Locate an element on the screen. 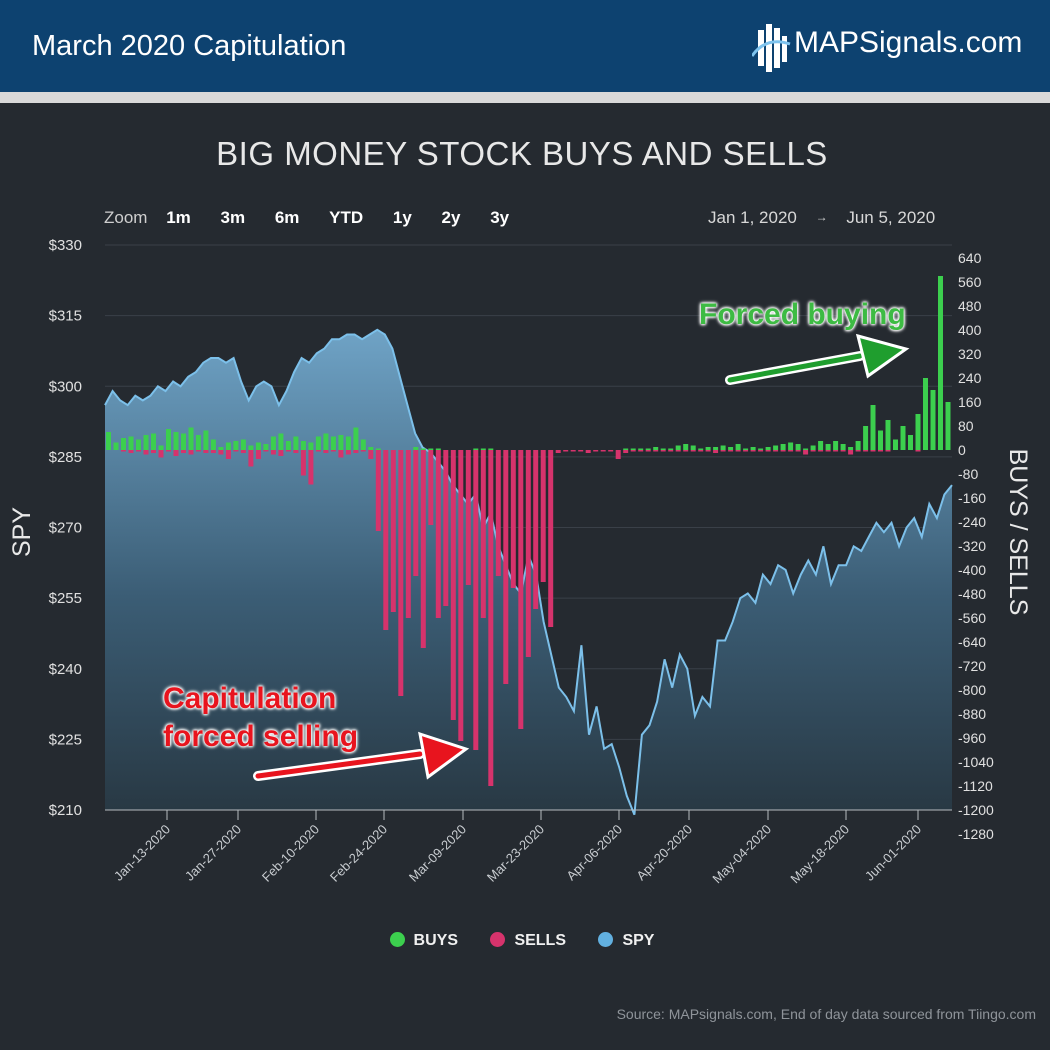  zoom-6m-button: 6m is located at coordinates (287, 217).